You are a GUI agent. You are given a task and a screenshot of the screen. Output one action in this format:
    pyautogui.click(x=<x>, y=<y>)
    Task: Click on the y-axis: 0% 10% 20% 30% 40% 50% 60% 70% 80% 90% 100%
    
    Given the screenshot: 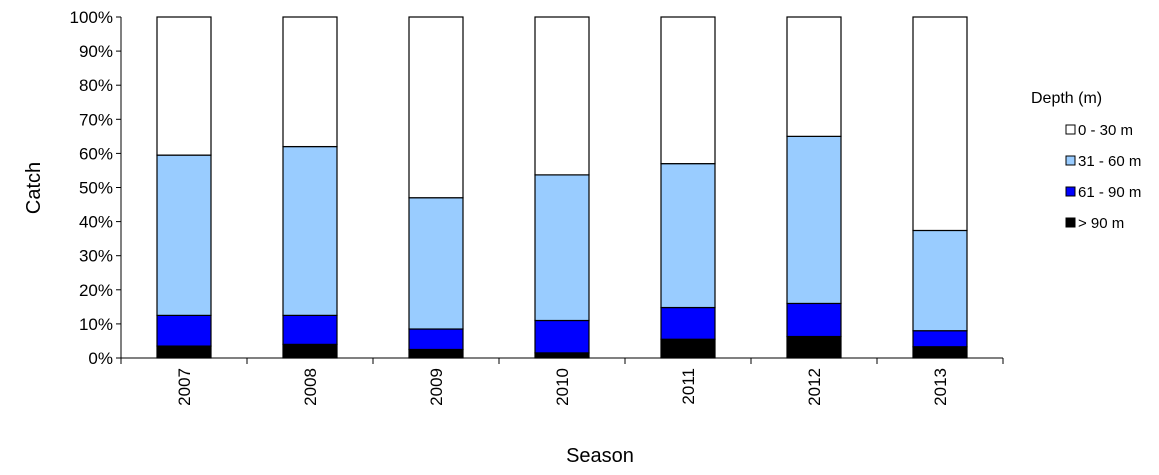 What is the action you would take?
    pyautogui.click(x=96, y=188)
    